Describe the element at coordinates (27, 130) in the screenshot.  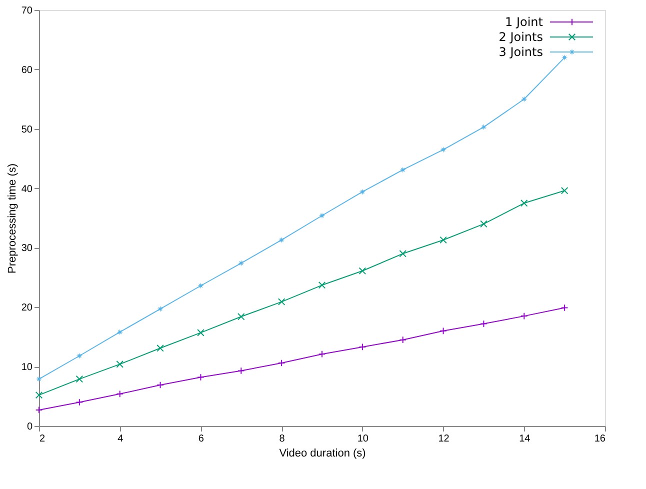
I see `y-tick-label: 50` at that location.